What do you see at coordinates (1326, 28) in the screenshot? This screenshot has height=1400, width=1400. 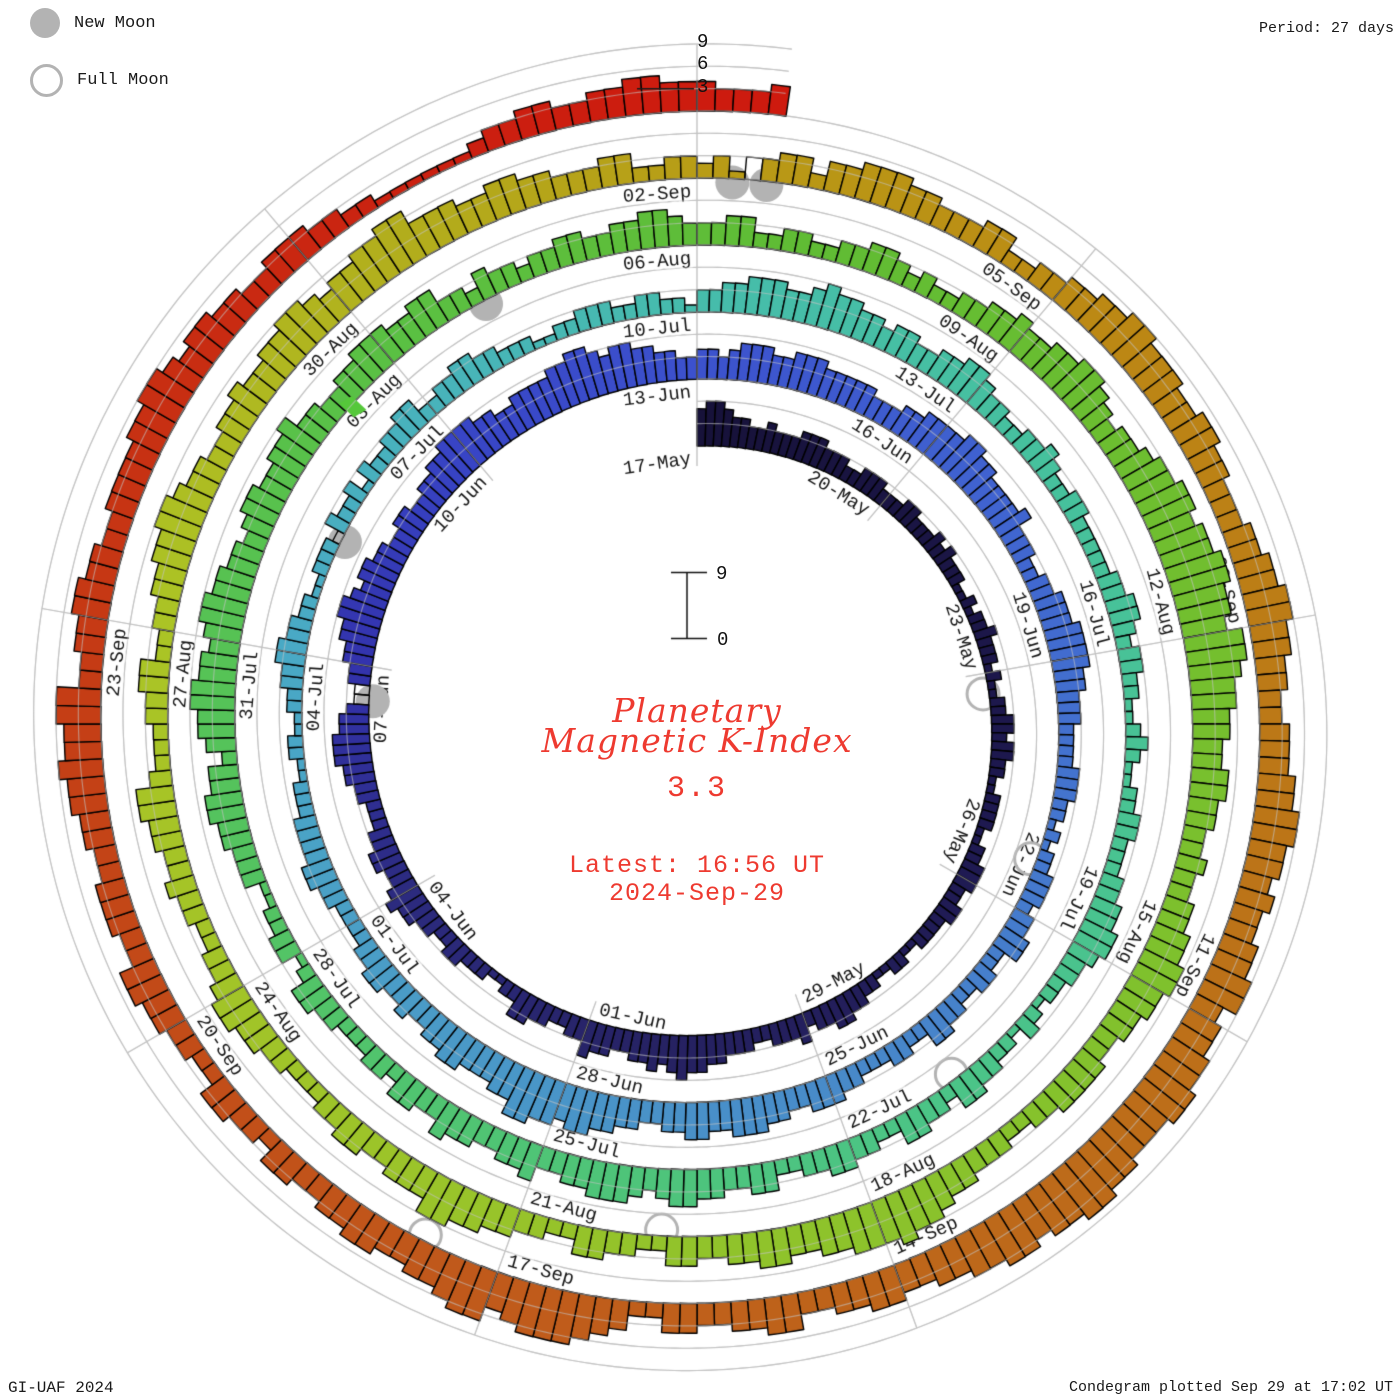 I see `period-label: Period: 27 days` at bounding box center [1326, 28].